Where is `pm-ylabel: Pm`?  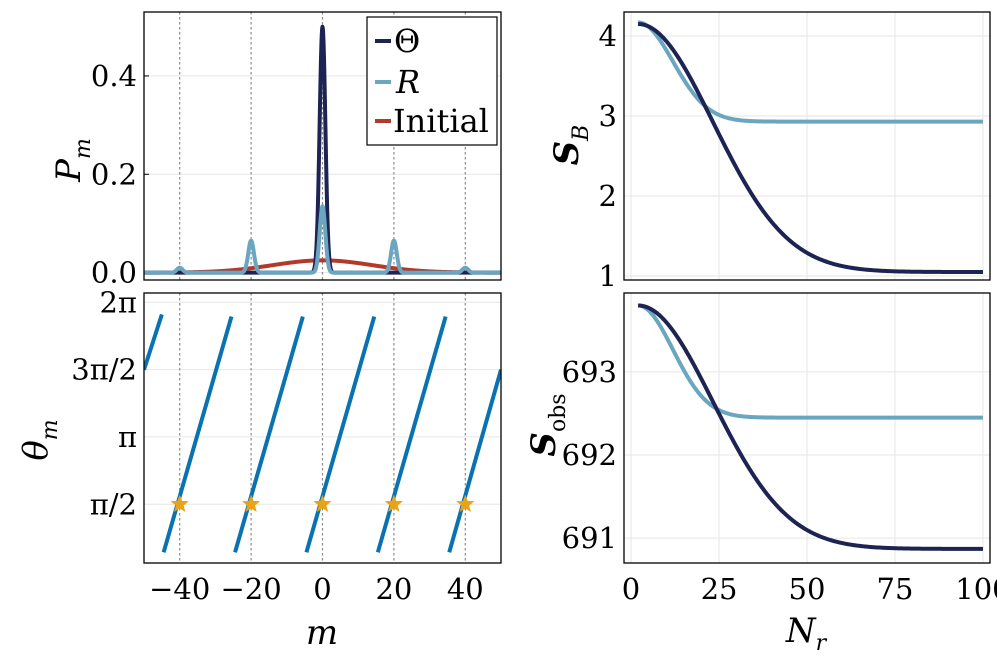 pm-ylabel: Pm is located at coordinates (72, 160).